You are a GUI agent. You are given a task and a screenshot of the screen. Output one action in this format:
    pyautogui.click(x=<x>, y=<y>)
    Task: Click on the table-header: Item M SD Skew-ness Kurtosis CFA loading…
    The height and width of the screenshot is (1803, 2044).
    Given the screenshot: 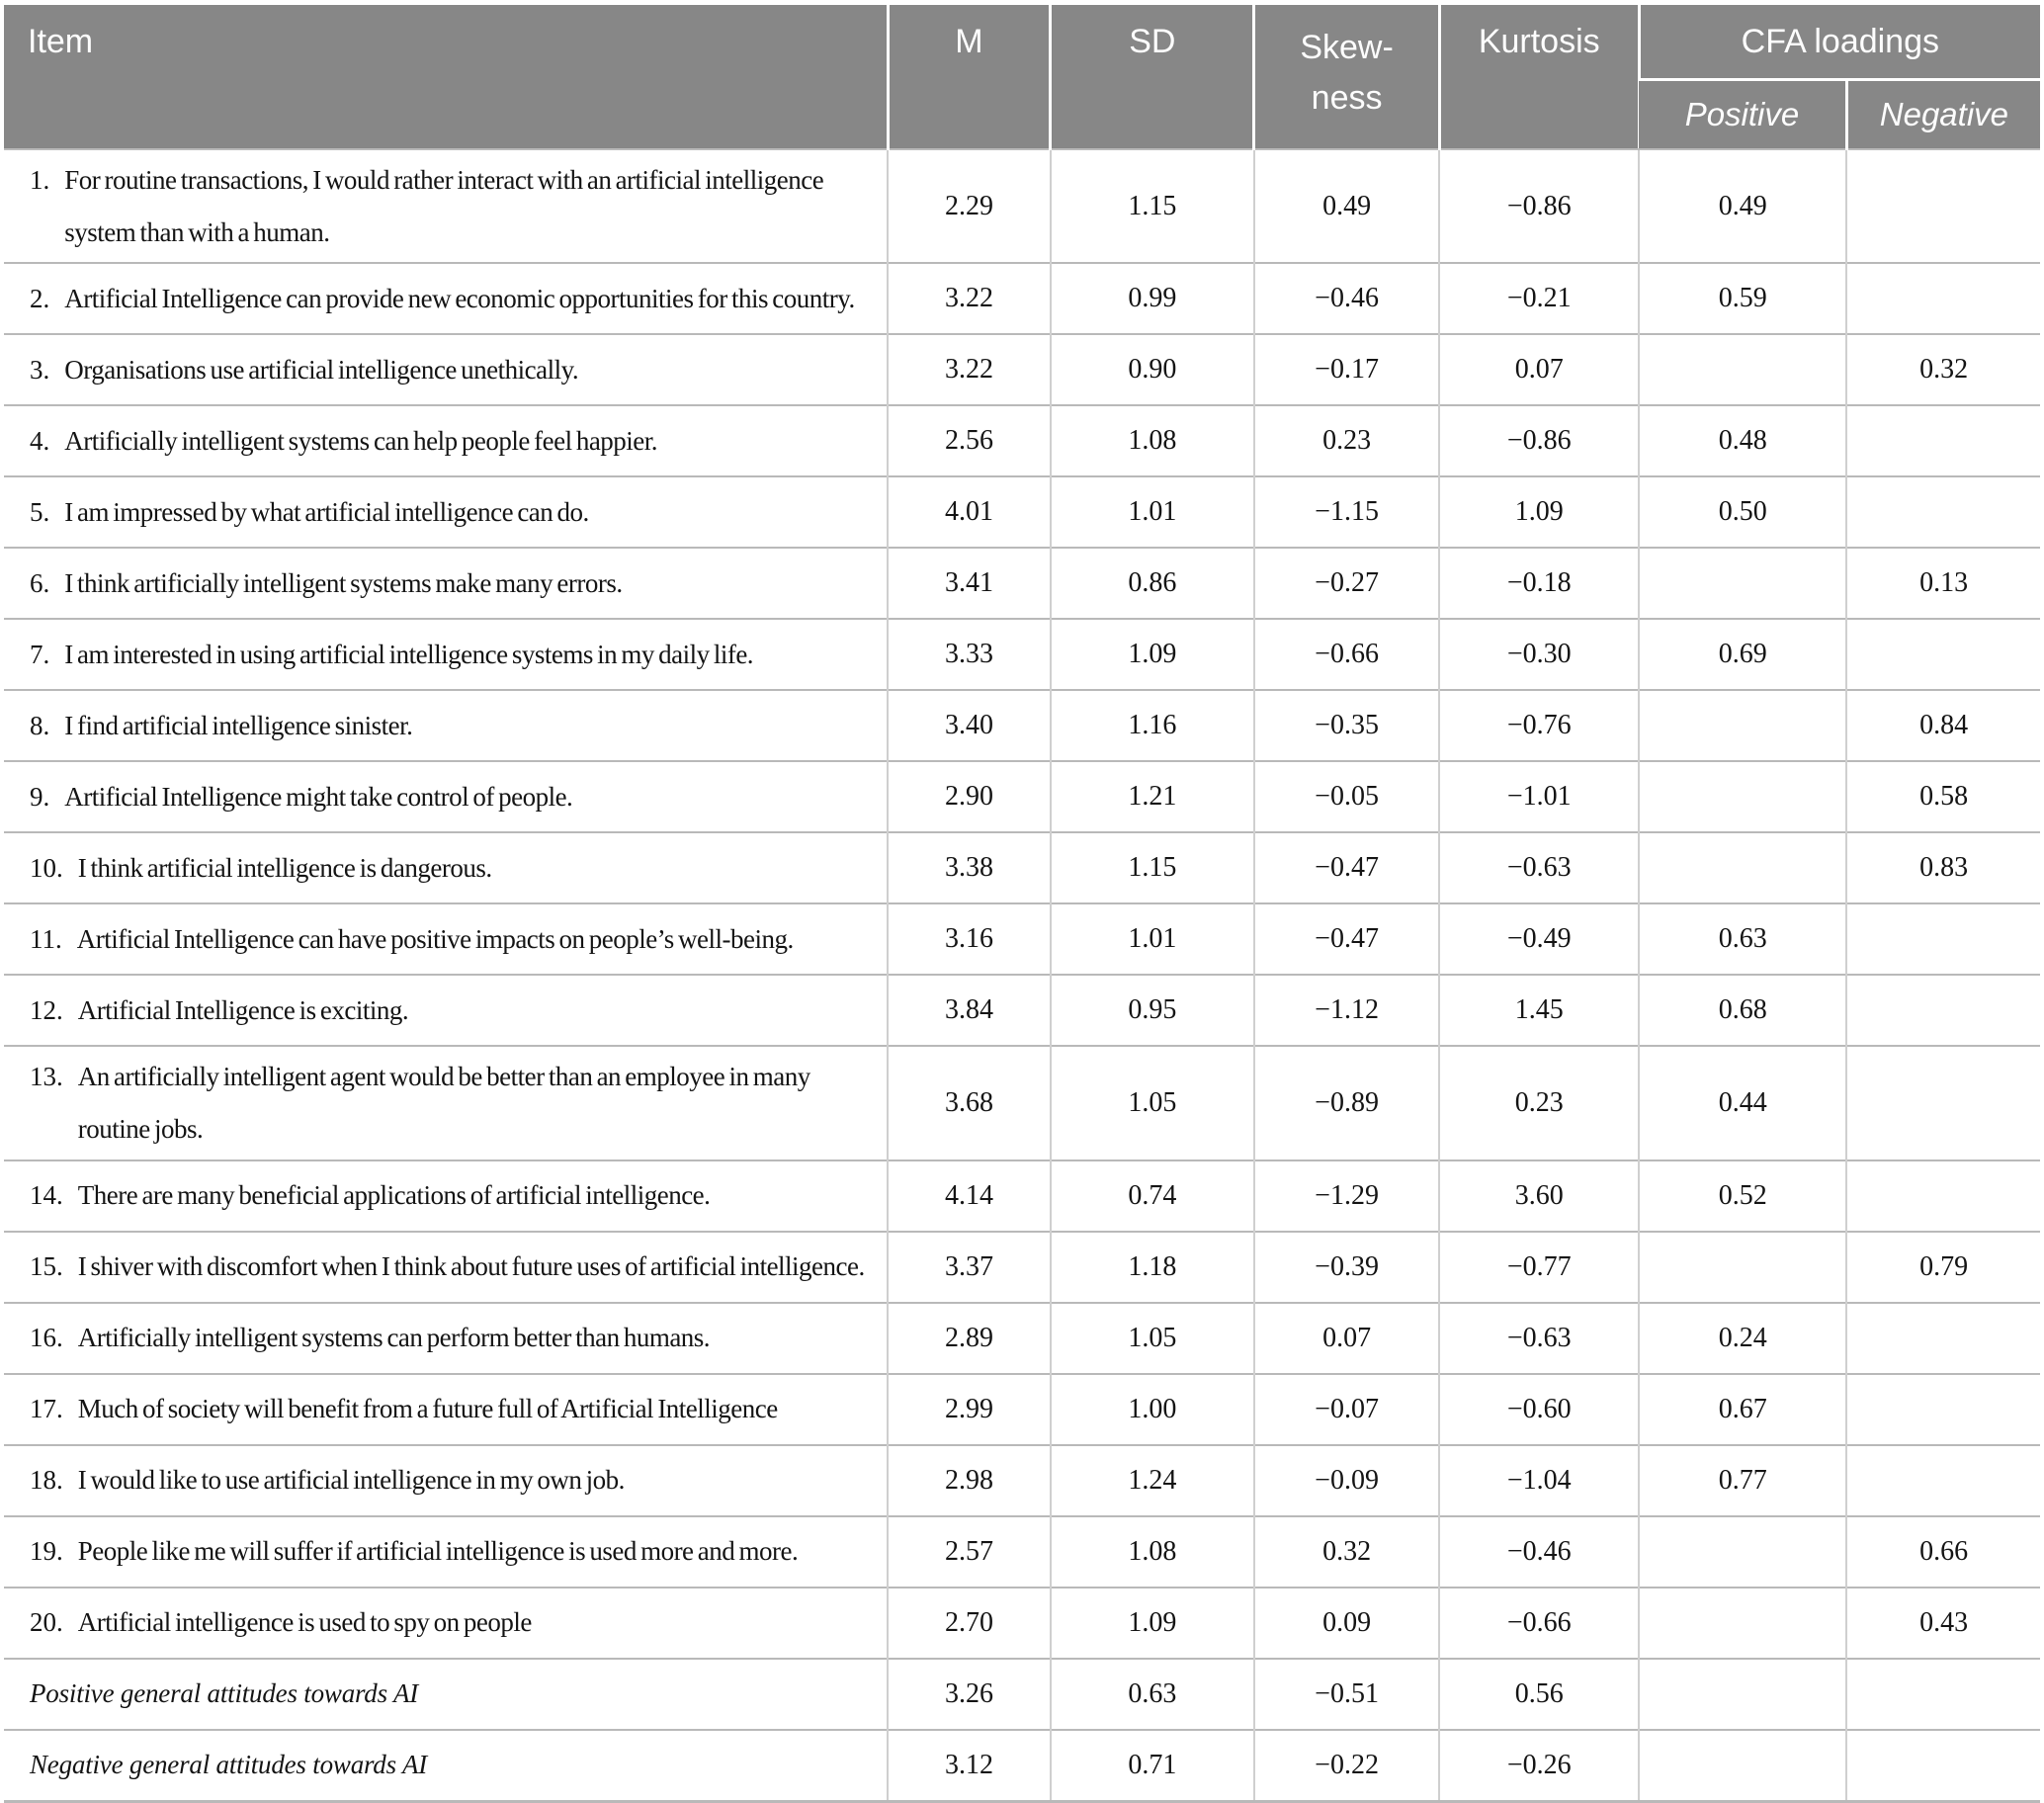 What is the action you would take?
    pyautogui.click(x=1022, y=77)
    